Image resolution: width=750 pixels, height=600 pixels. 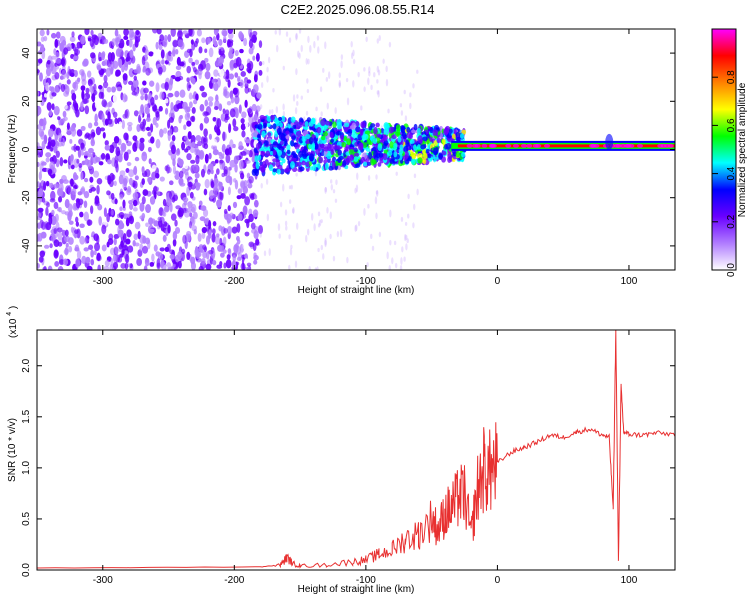 What do you see at coordinates (26, 101) in the screenshot?
I see `y-tick-label: 20` at bounding box center [26, 101].